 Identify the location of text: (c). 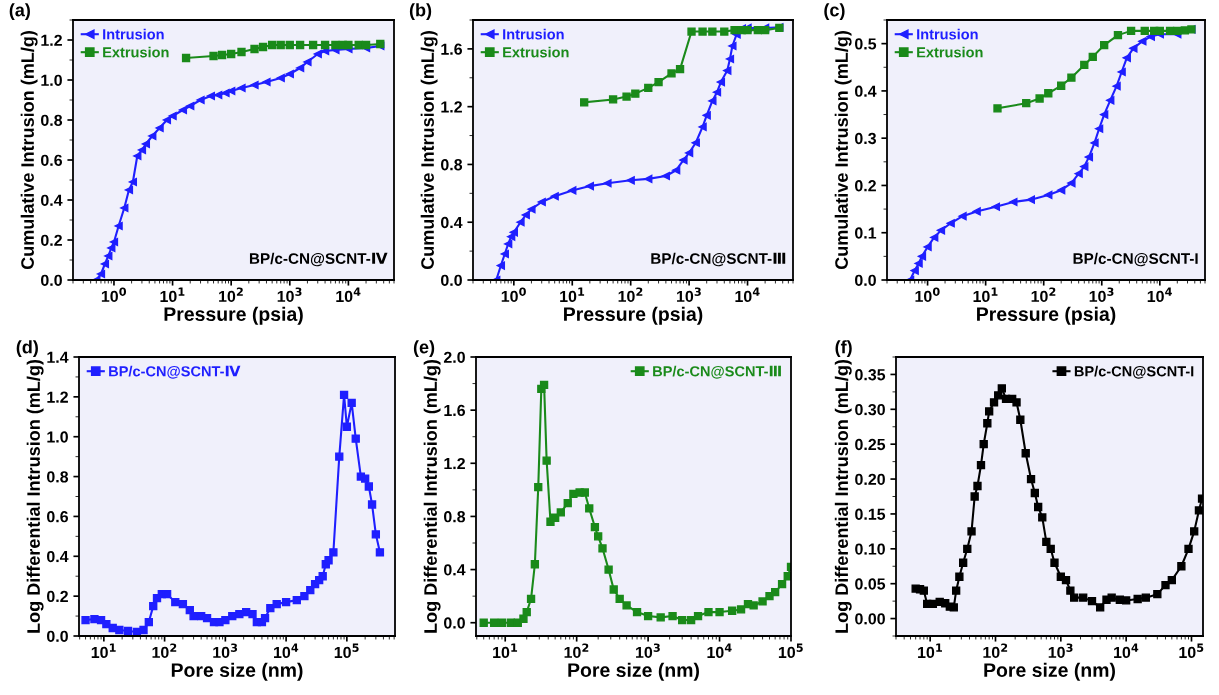
(834, 11).